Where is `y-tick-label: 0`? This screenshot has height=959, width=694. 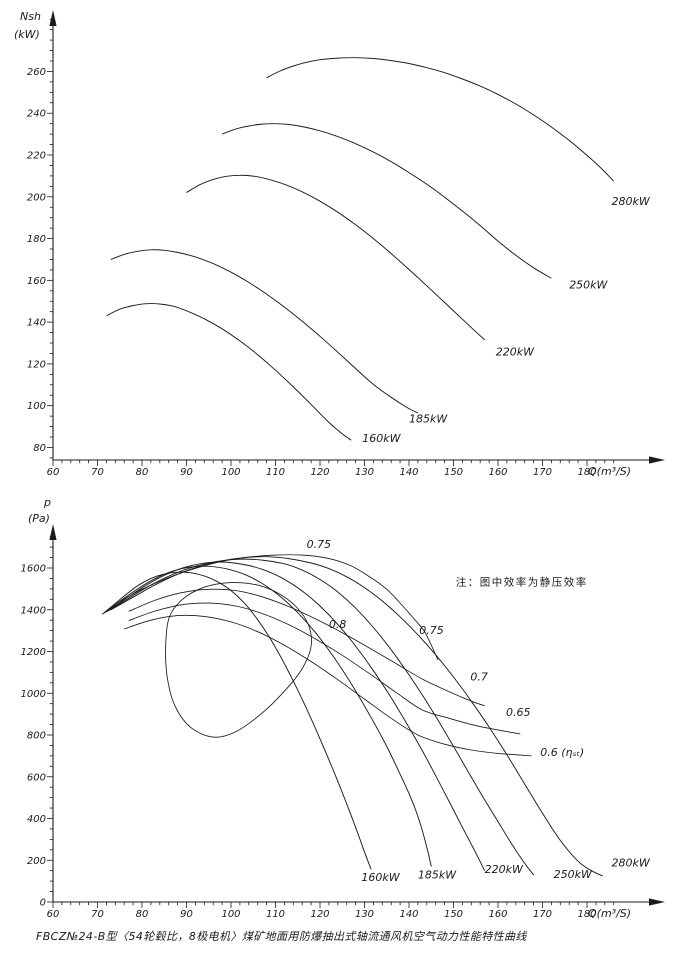 y-tick-label: 0 is located at coordinates (43, 903).